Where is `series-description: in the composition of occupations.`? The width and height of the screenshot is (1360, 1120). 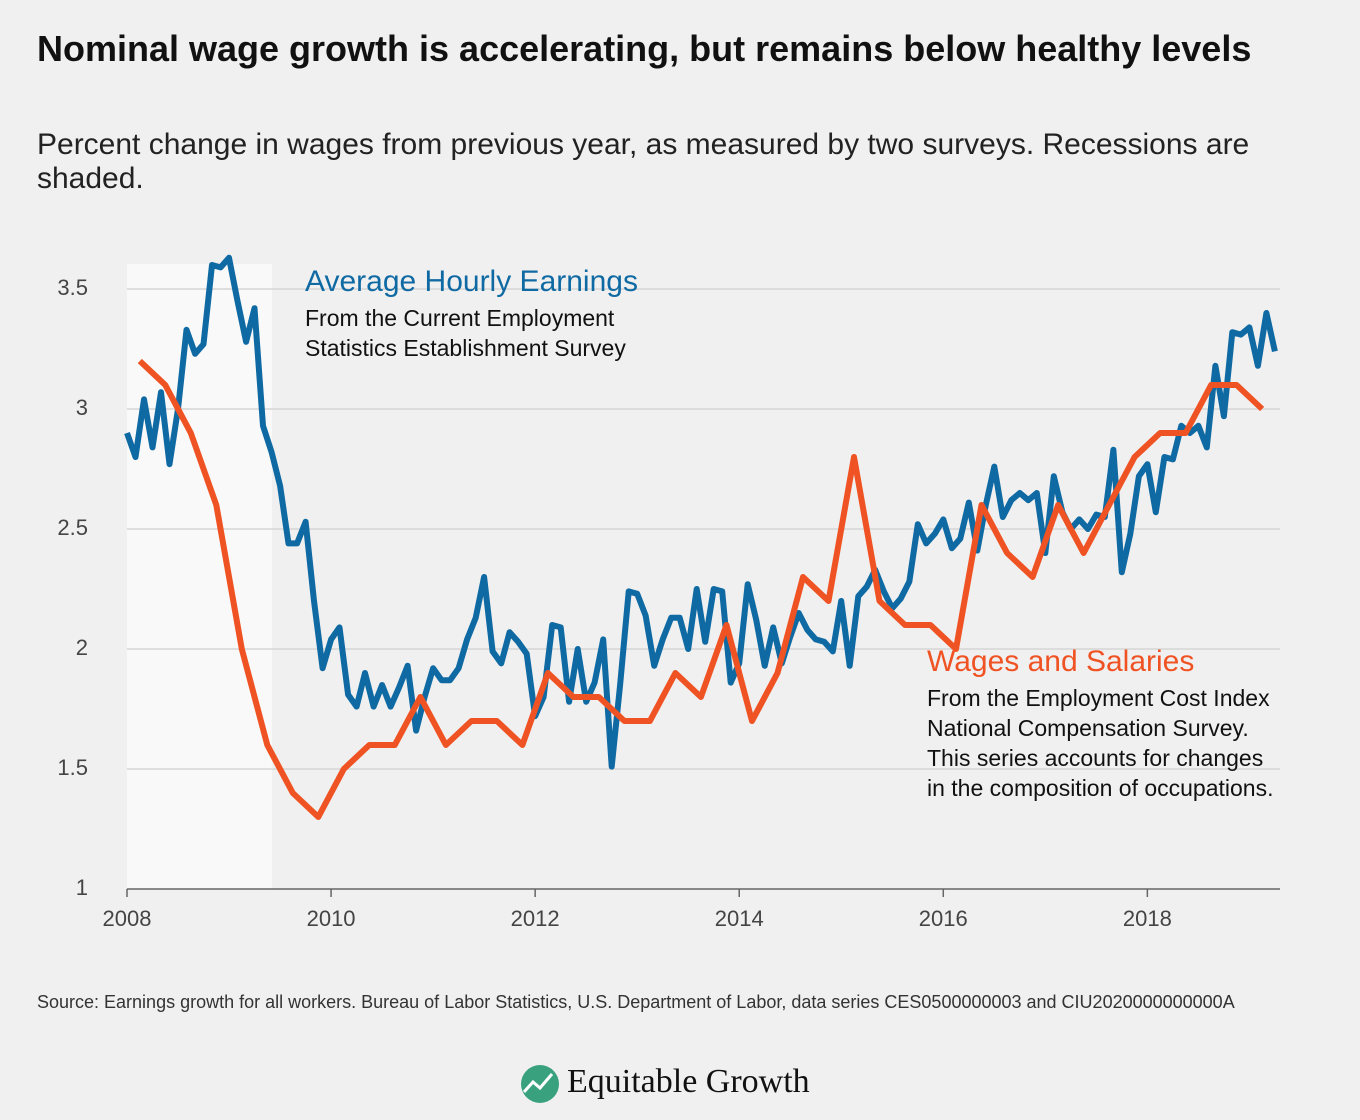
series-description: in the composition of occupations. is located at coordinates (1100, 788).